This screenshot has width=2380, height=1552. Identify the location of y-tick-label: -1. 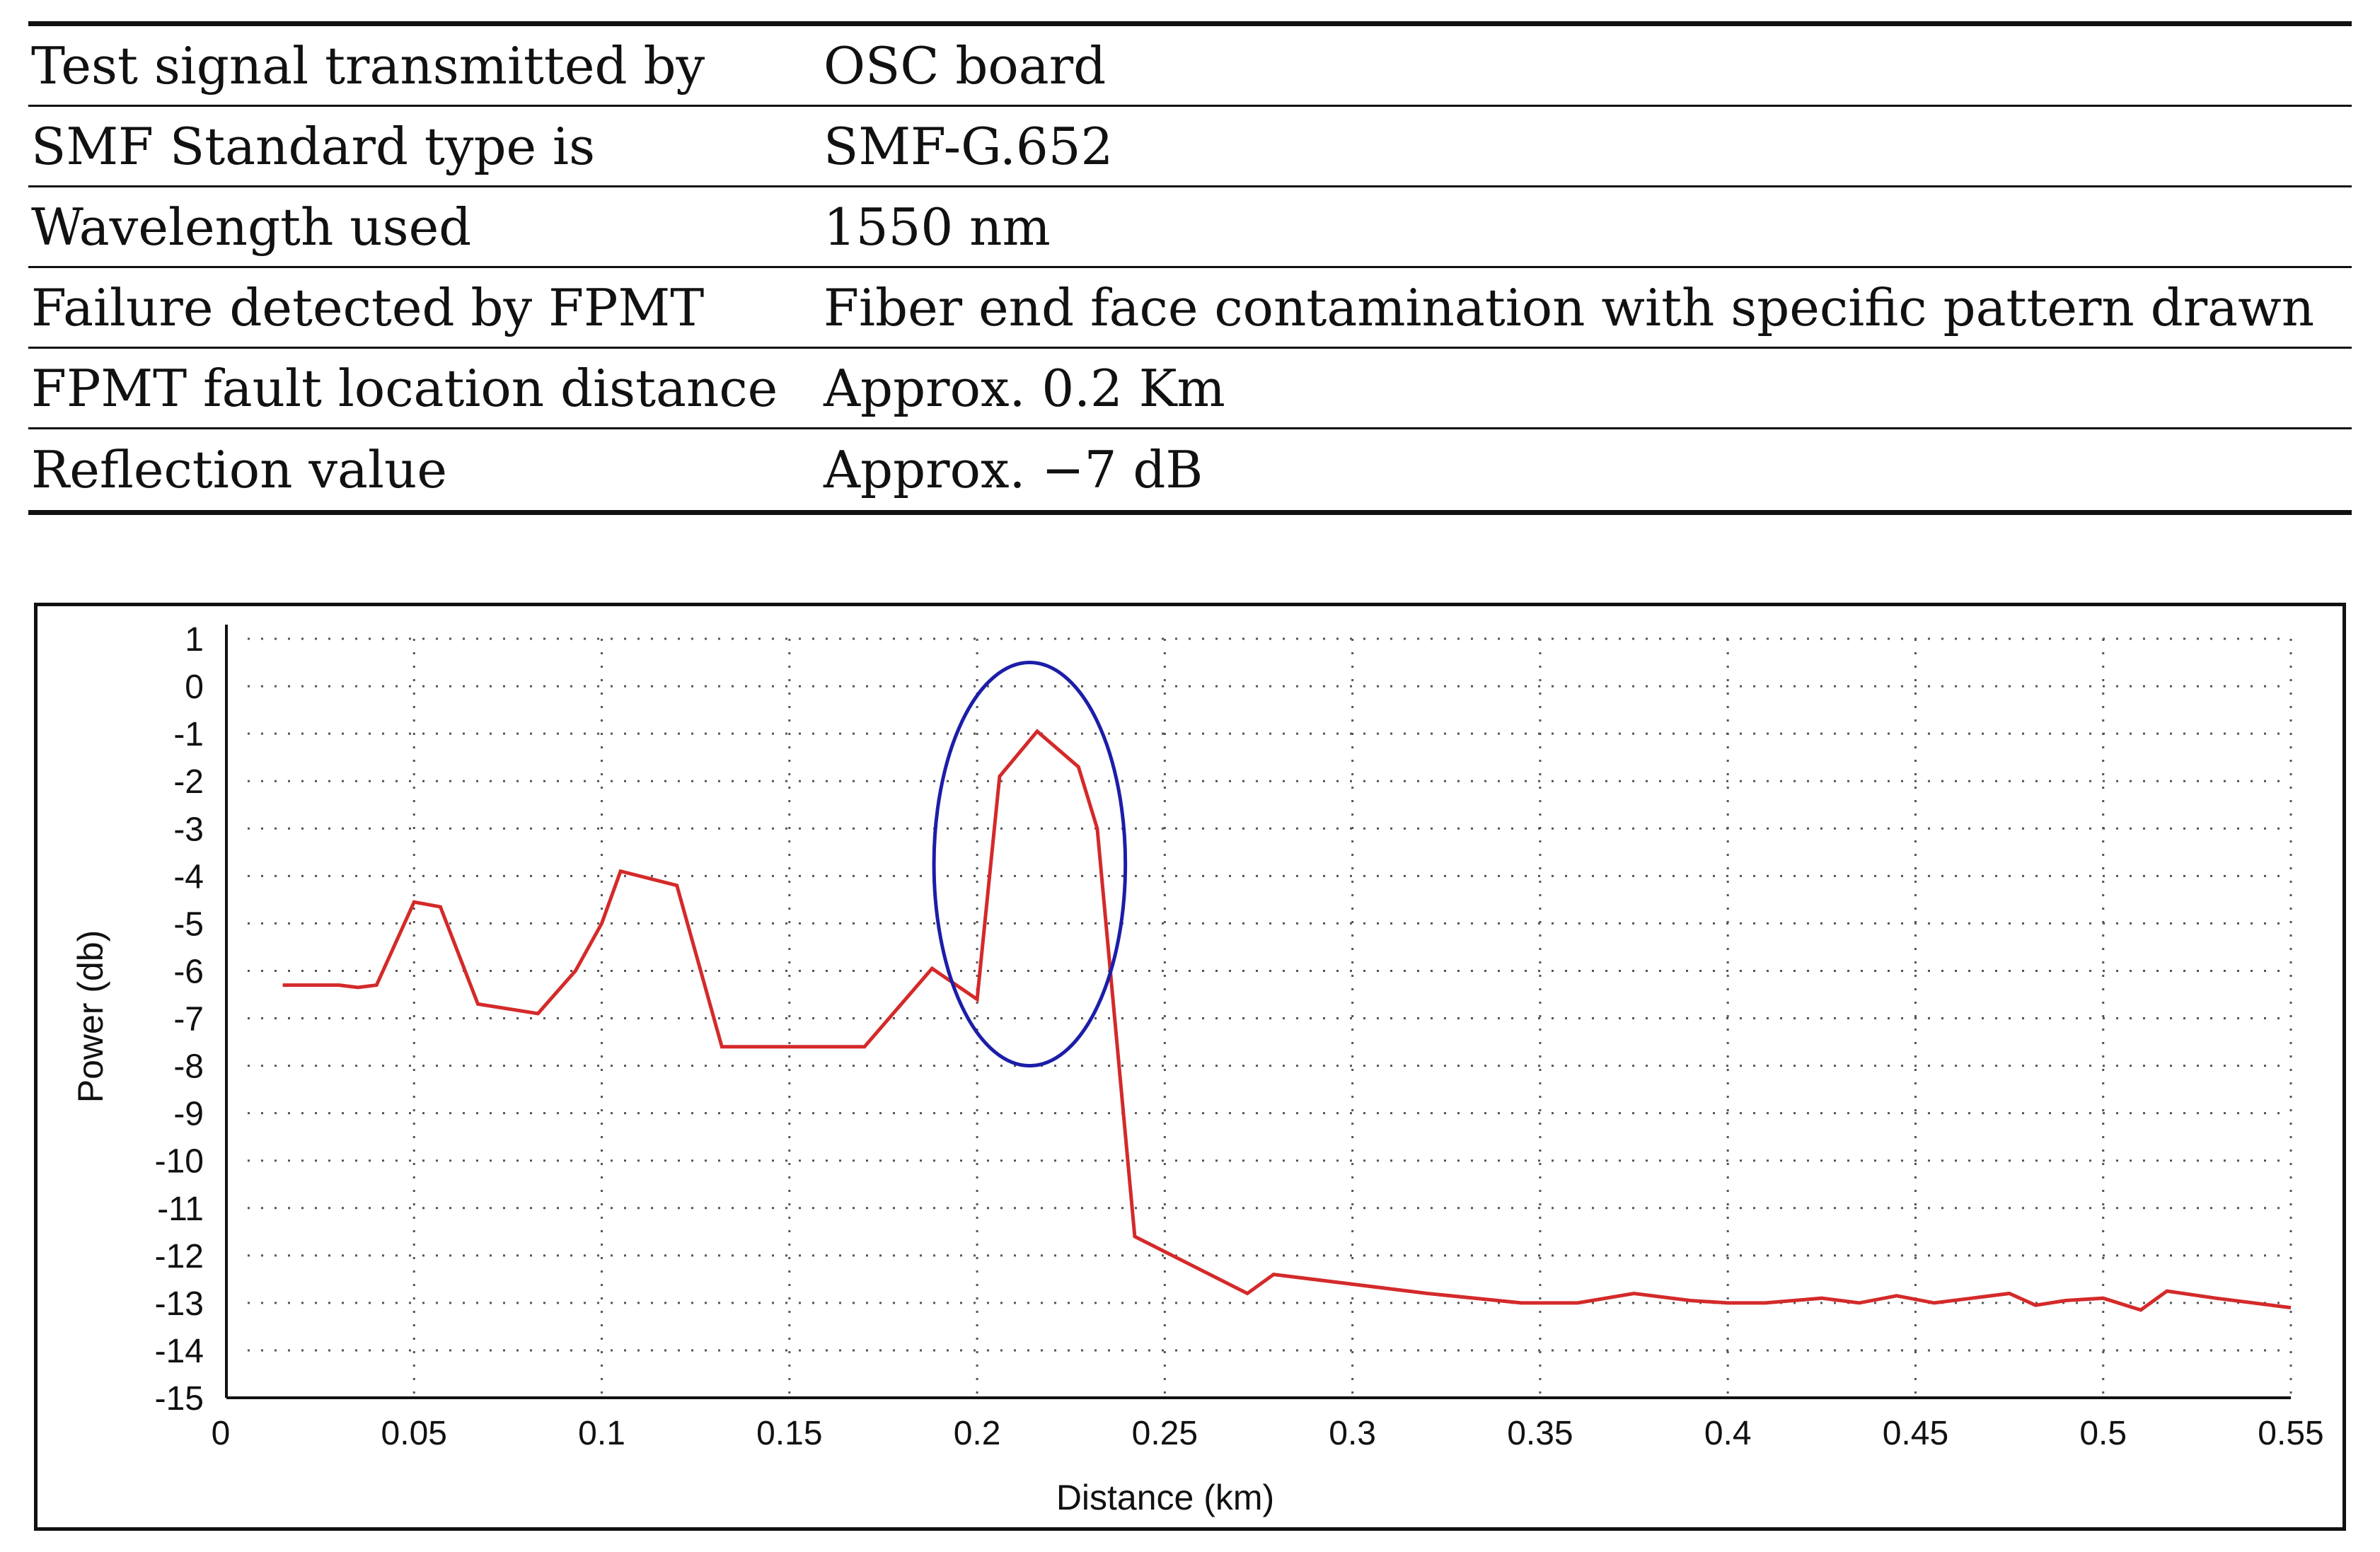
(188, 734).